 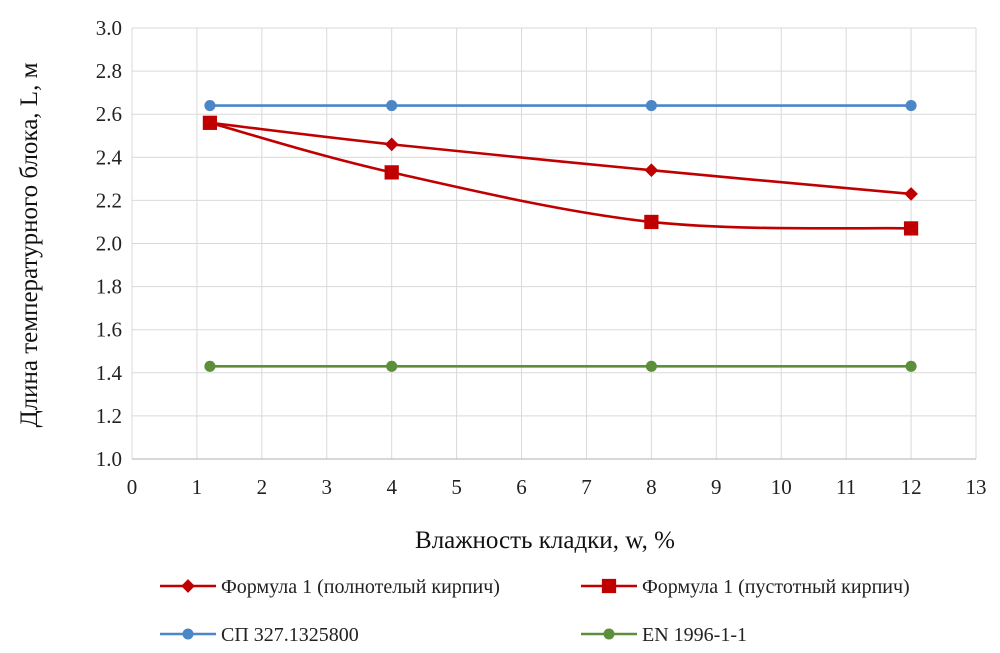 What do you see at coordinates (360, 587) in the screenshot?
I see `legend-label: Формула 1 (полнотелый кирпич)` at bounding box center [360, 587].